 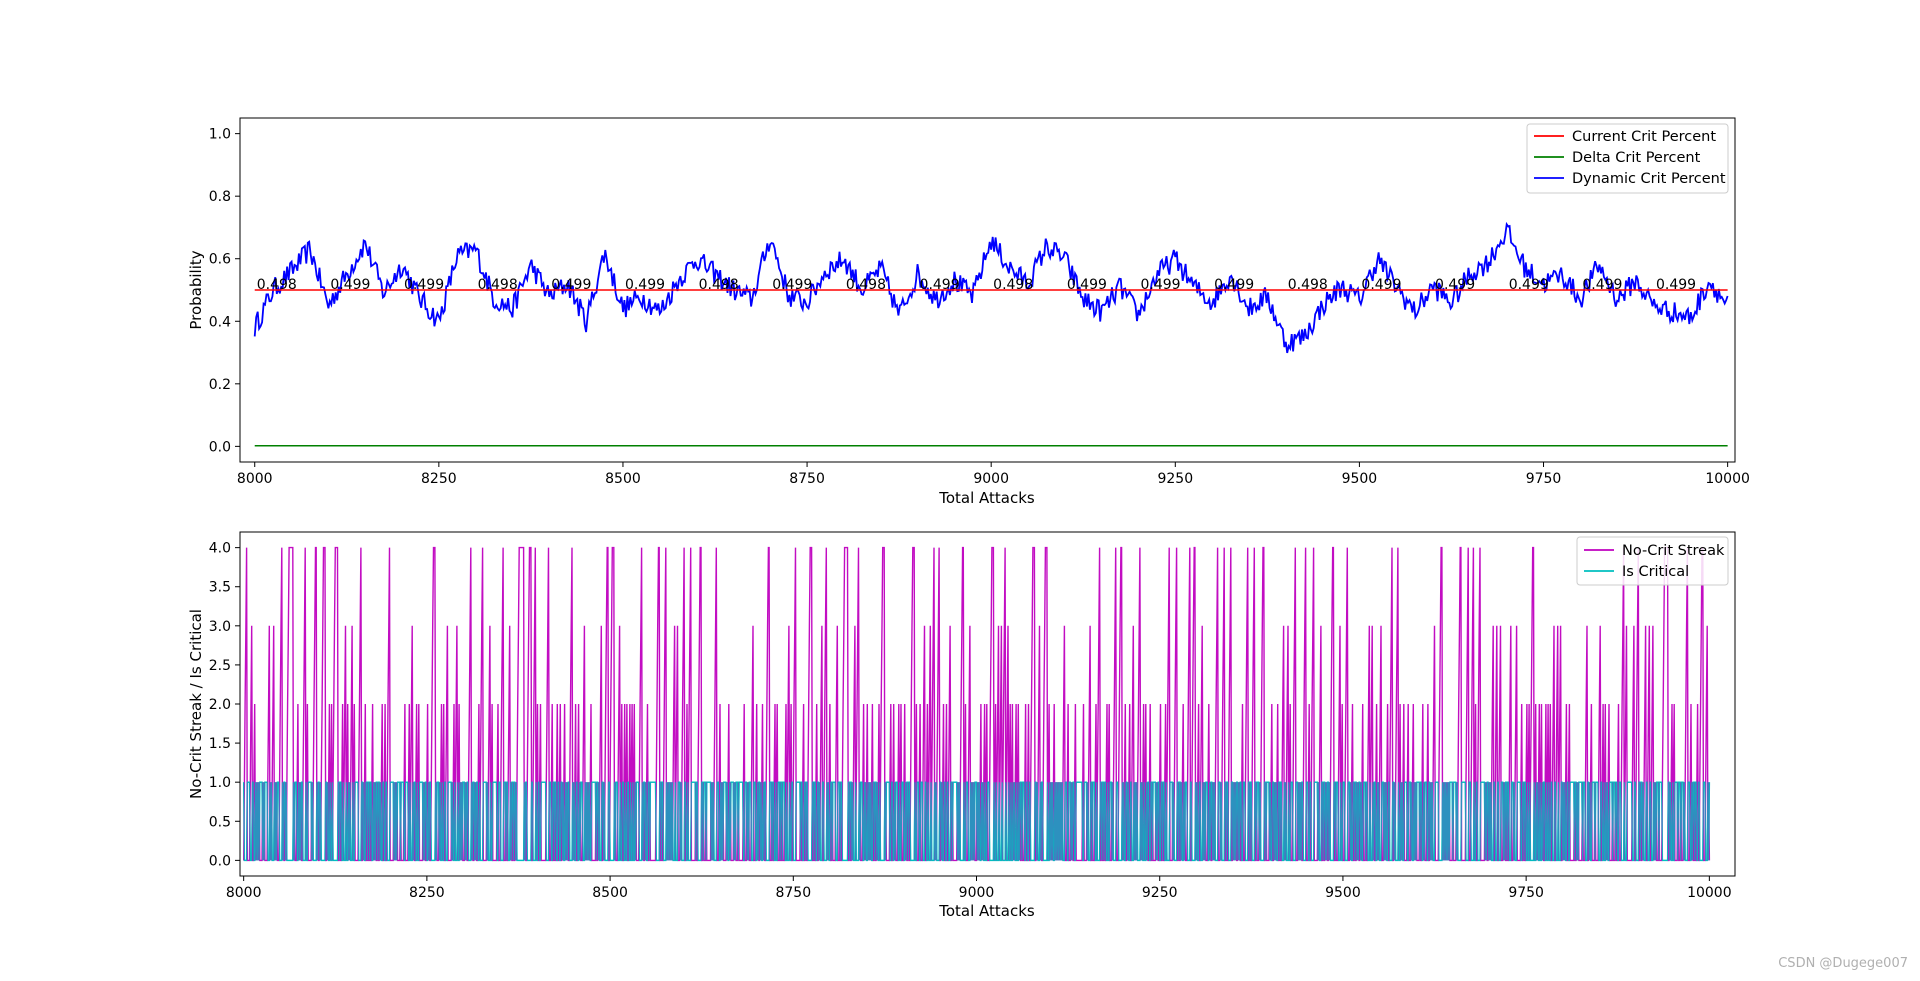 What do you see at coordinates (220, 322) in the screenshot?
I see `y-tick-label: 0.4` at bounding box center [220, 322].